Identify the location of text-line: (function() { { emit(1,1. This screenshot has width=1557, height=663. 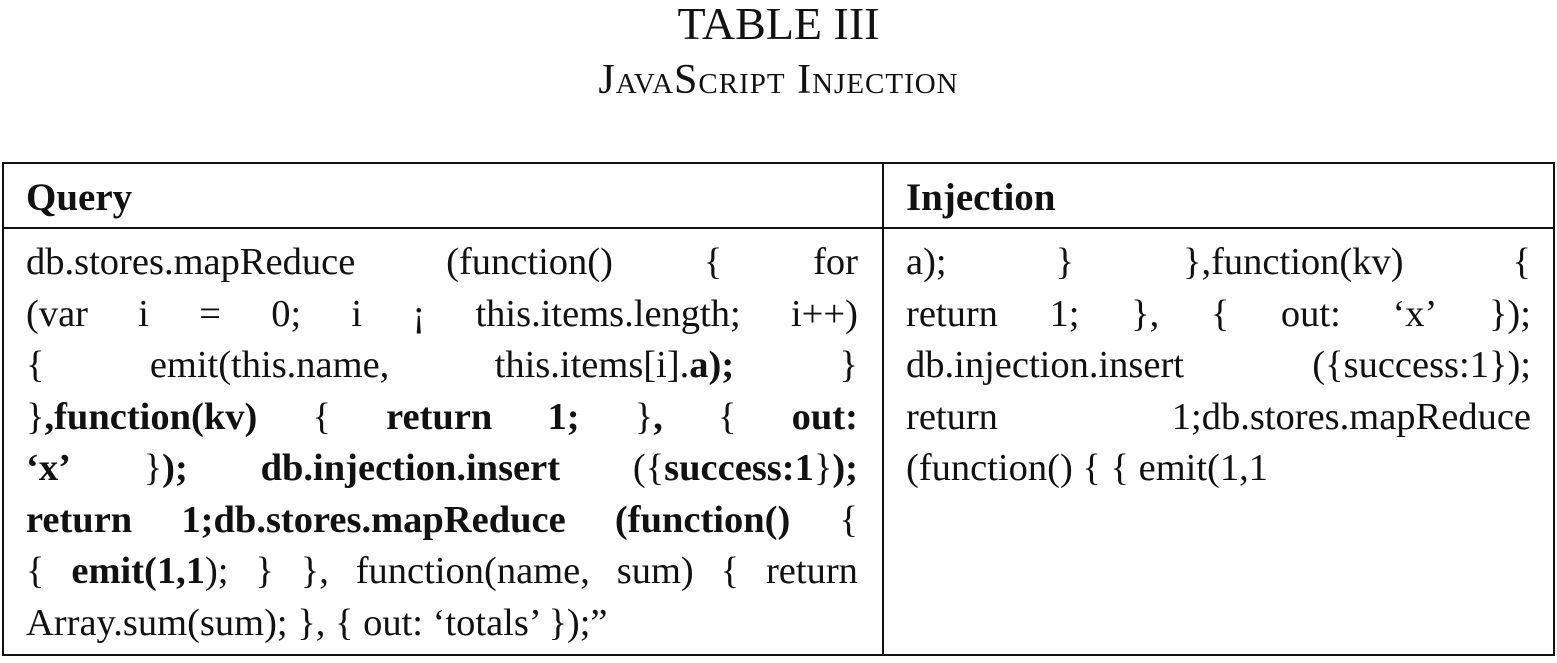
(1087, 468).